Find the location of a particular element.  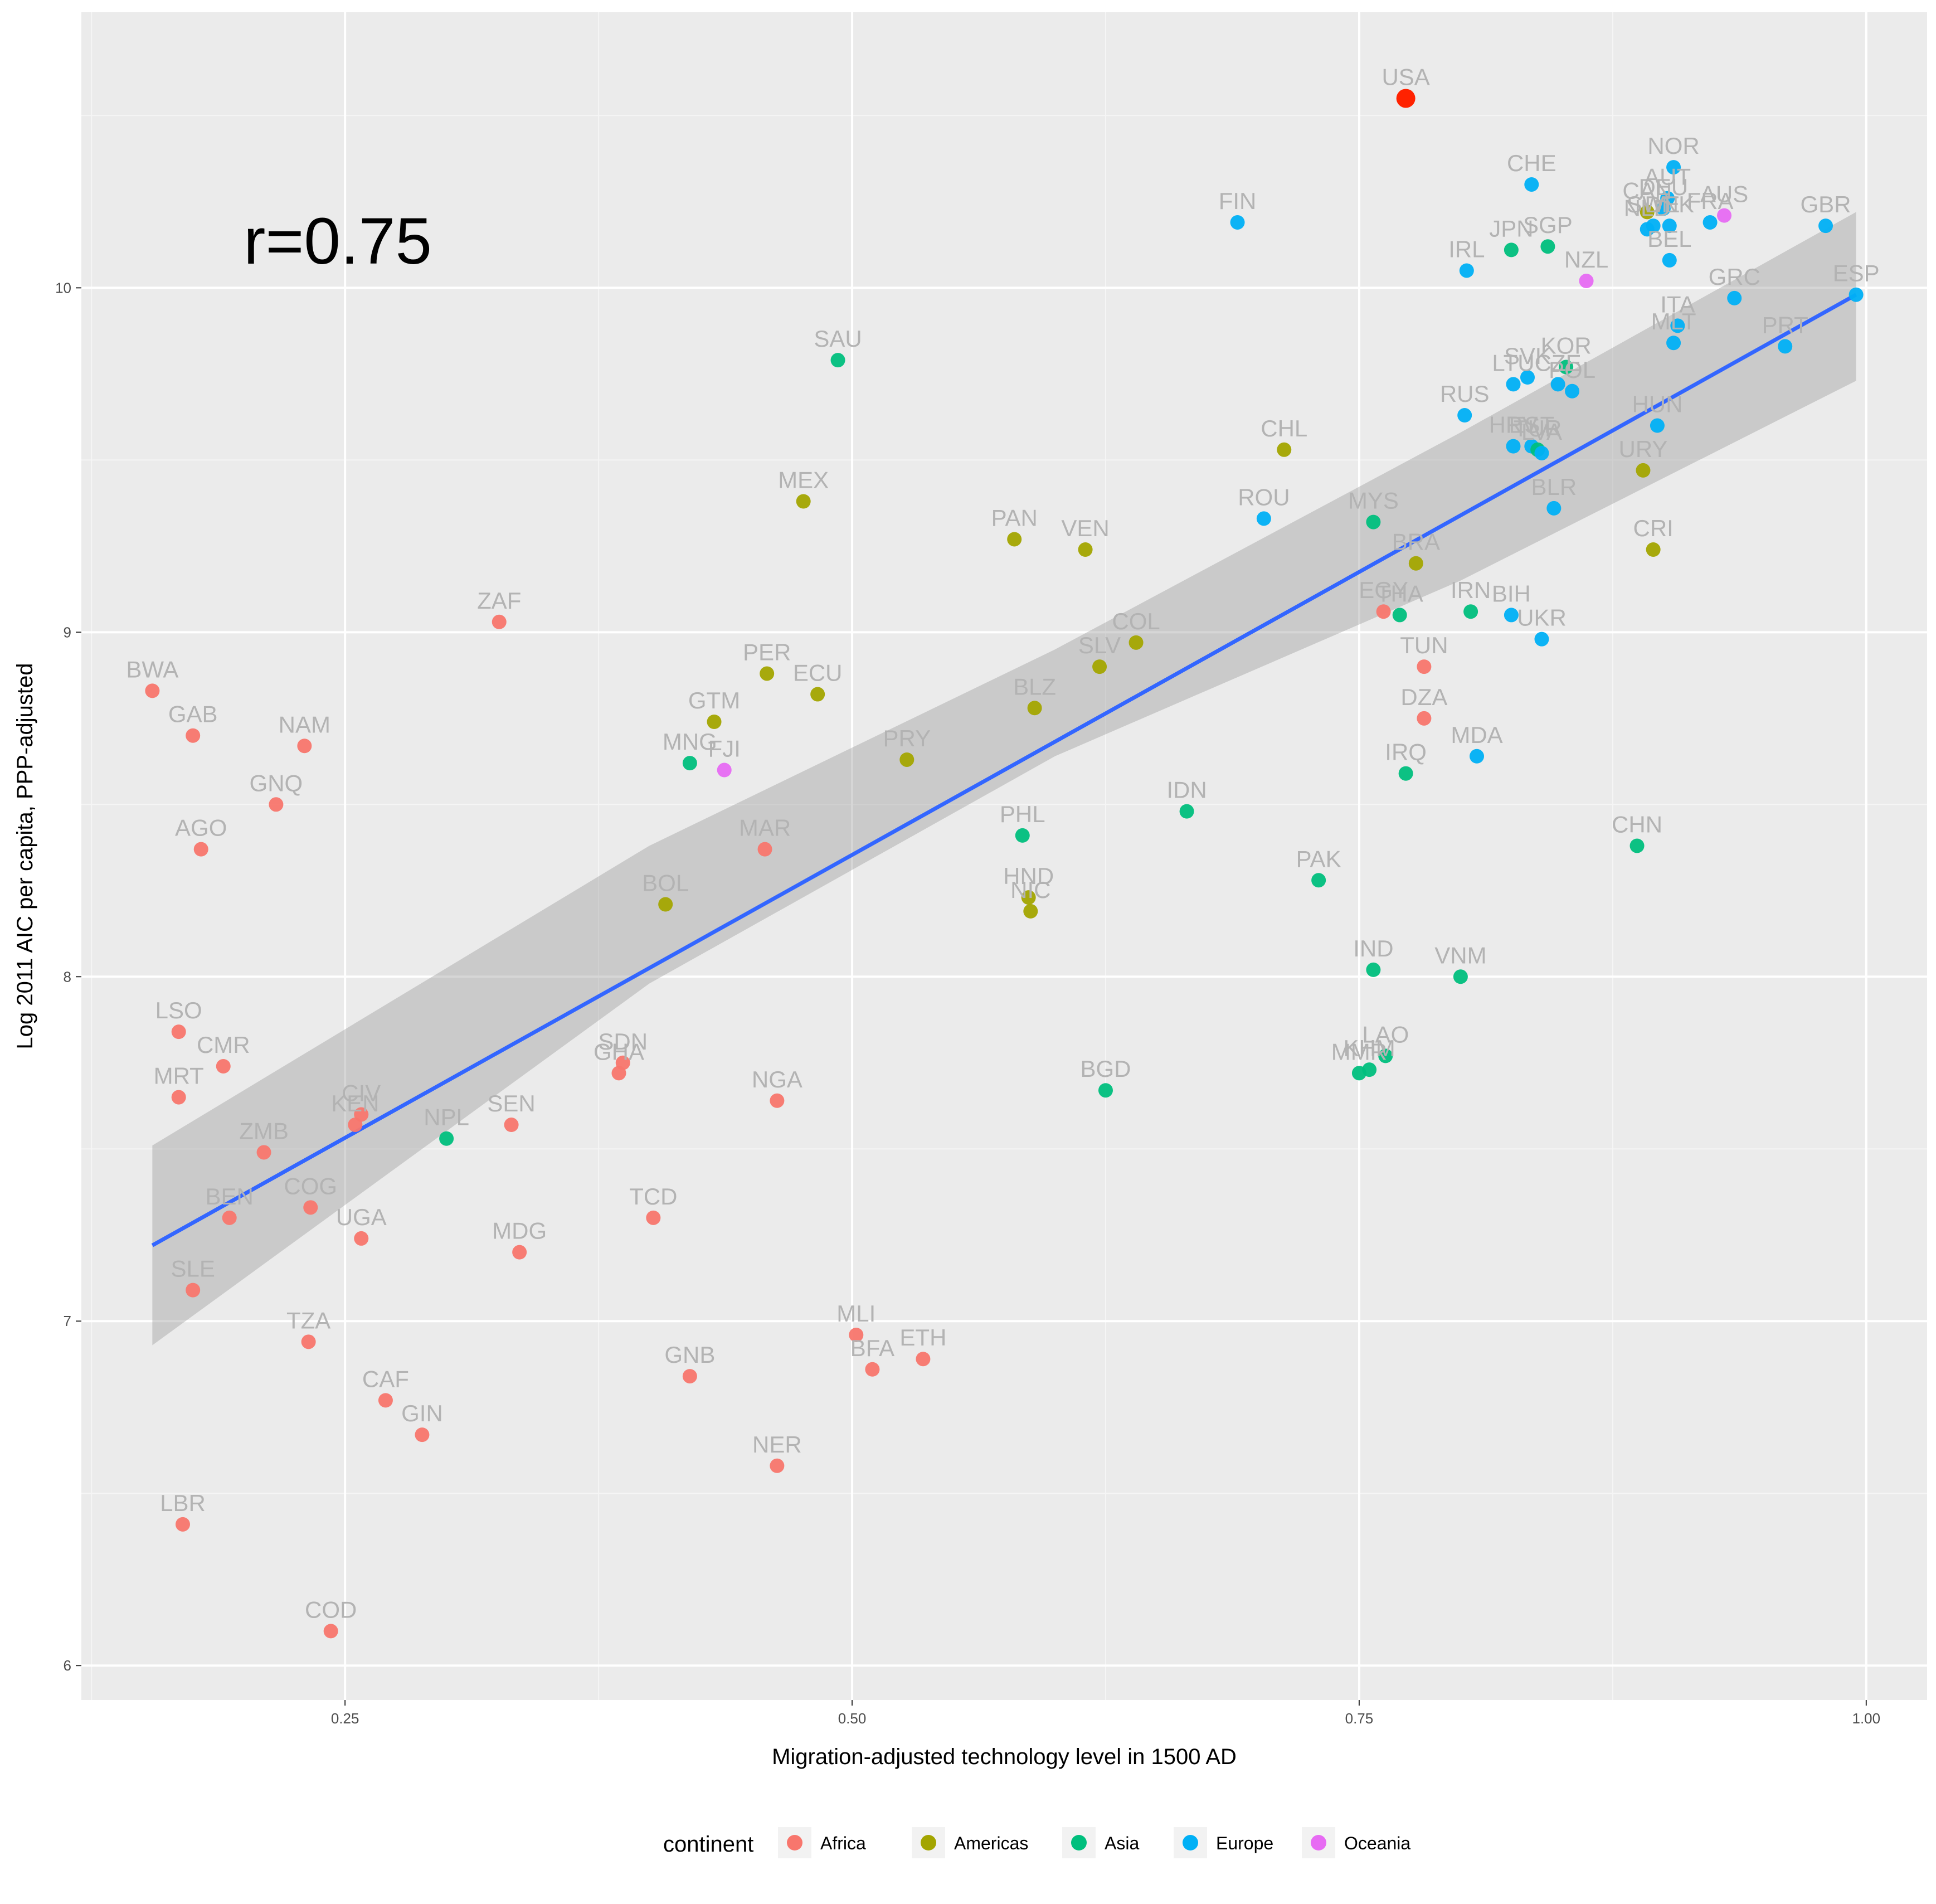

legend-label-europe: Europe is located at coordinates (1244, 1843).